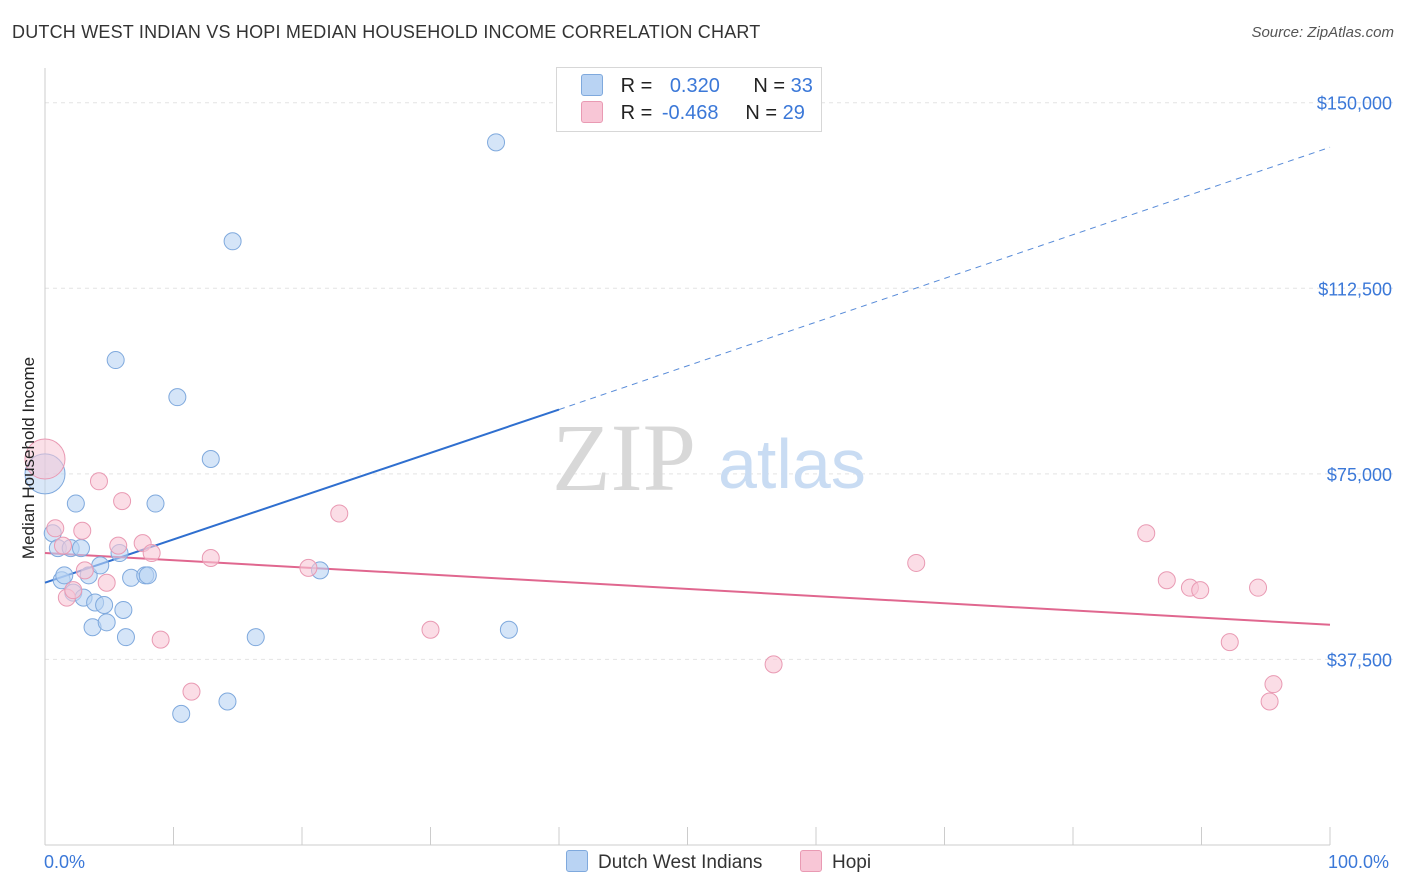 The image size is (1406, 892). I want to click on legend-n-value: 33, so click(801, 86).